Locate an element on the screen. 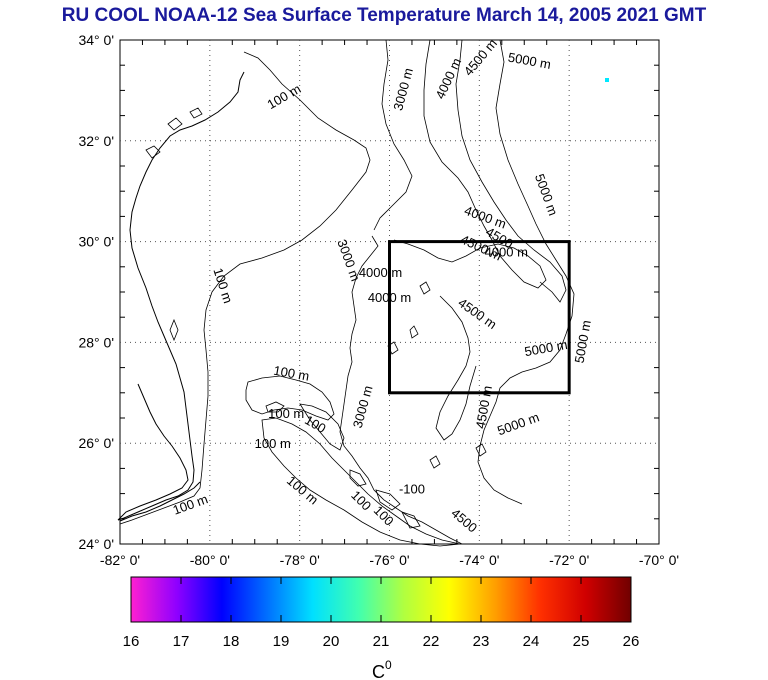 The width and height of the screenshot is (768, 680). region-box is located at coordinates (479, 317).